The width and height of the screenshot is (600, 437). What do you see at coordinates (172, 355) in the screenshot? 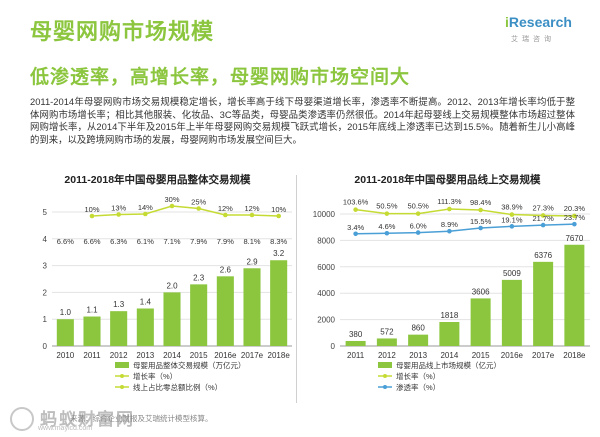
I see `chart1-x-tick-label: 2014` at bounding box center [172, 355].